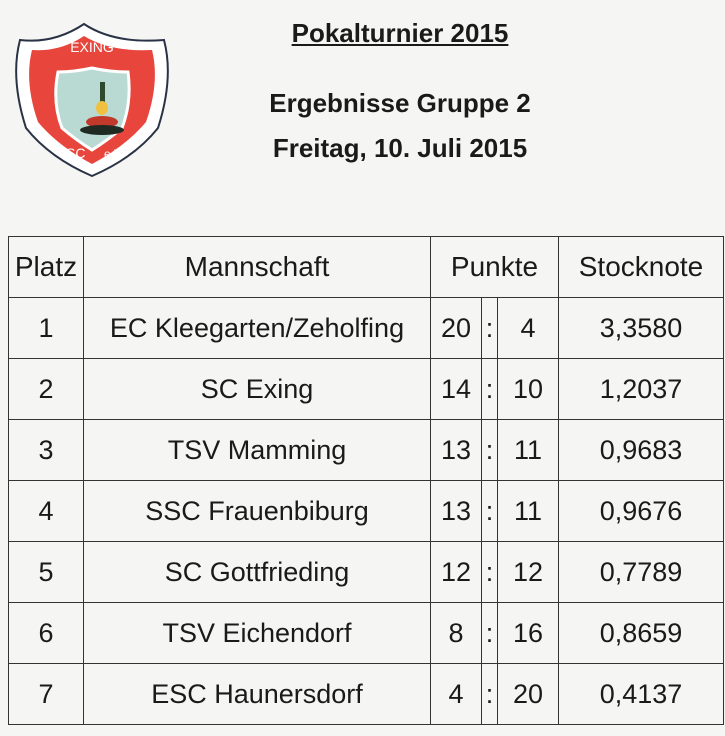  I want to click on team-cell: TSV Mamming, so click(257, 450).